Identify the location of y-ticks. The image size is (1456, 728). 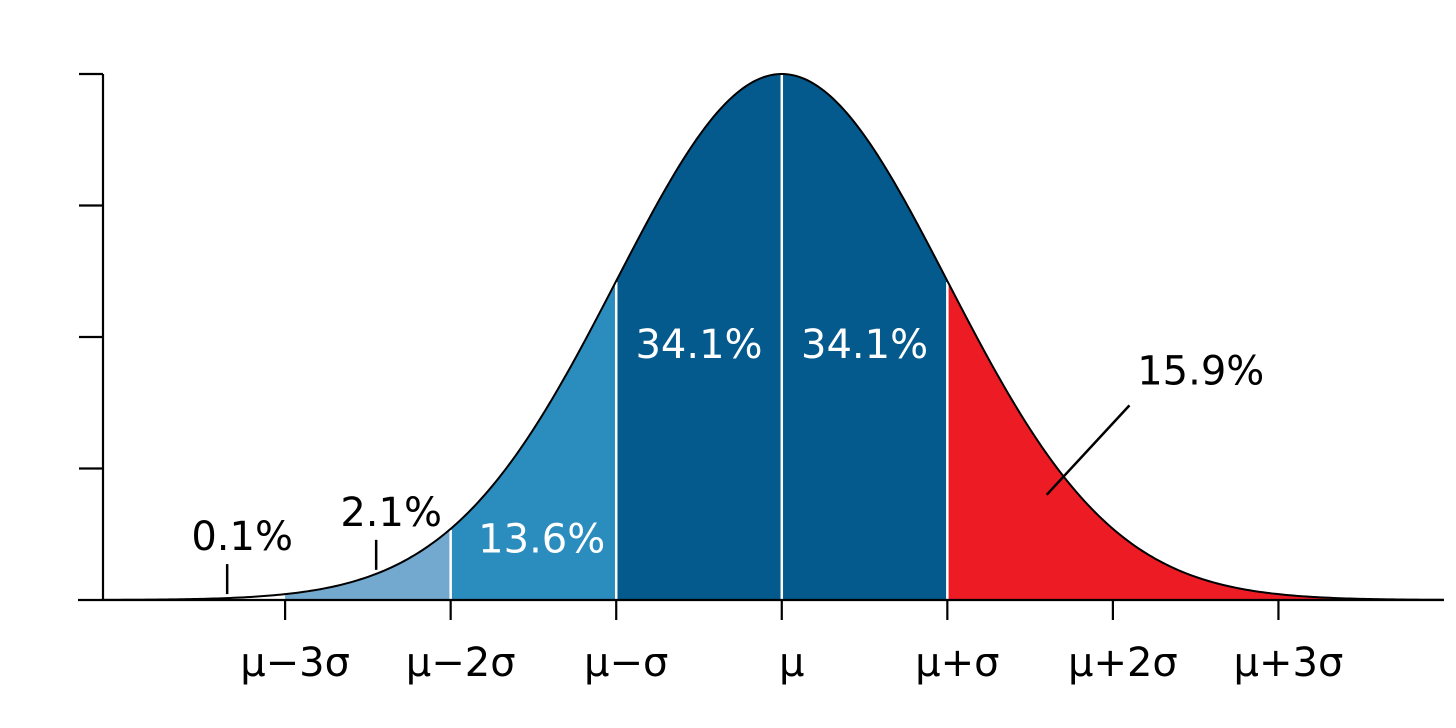
(91, 271).